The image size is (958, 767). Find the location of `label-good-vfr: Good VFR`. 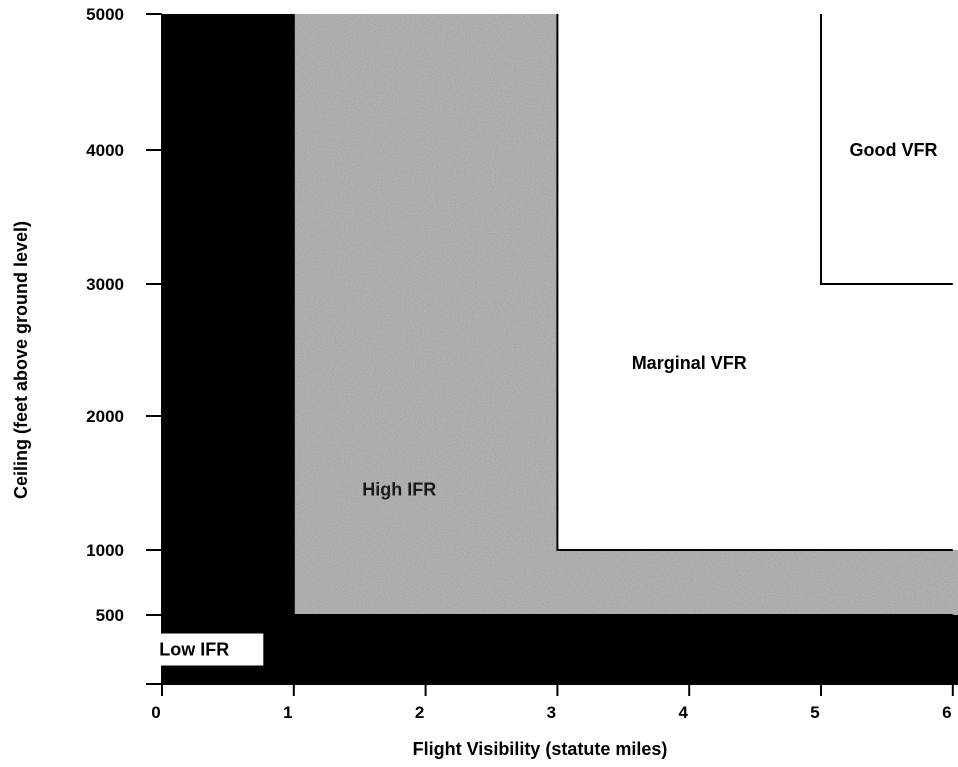

label-good-vfr: Good VFR is located at coordinates (893, 150).